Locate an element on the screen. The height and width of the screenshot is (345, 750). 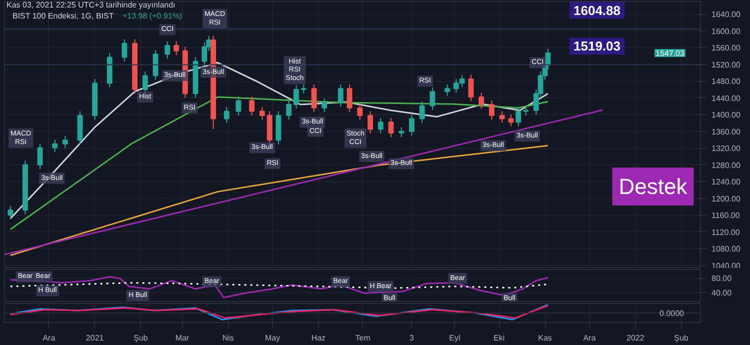
x-tick-label: Haz is located at coordinates (318, 338).